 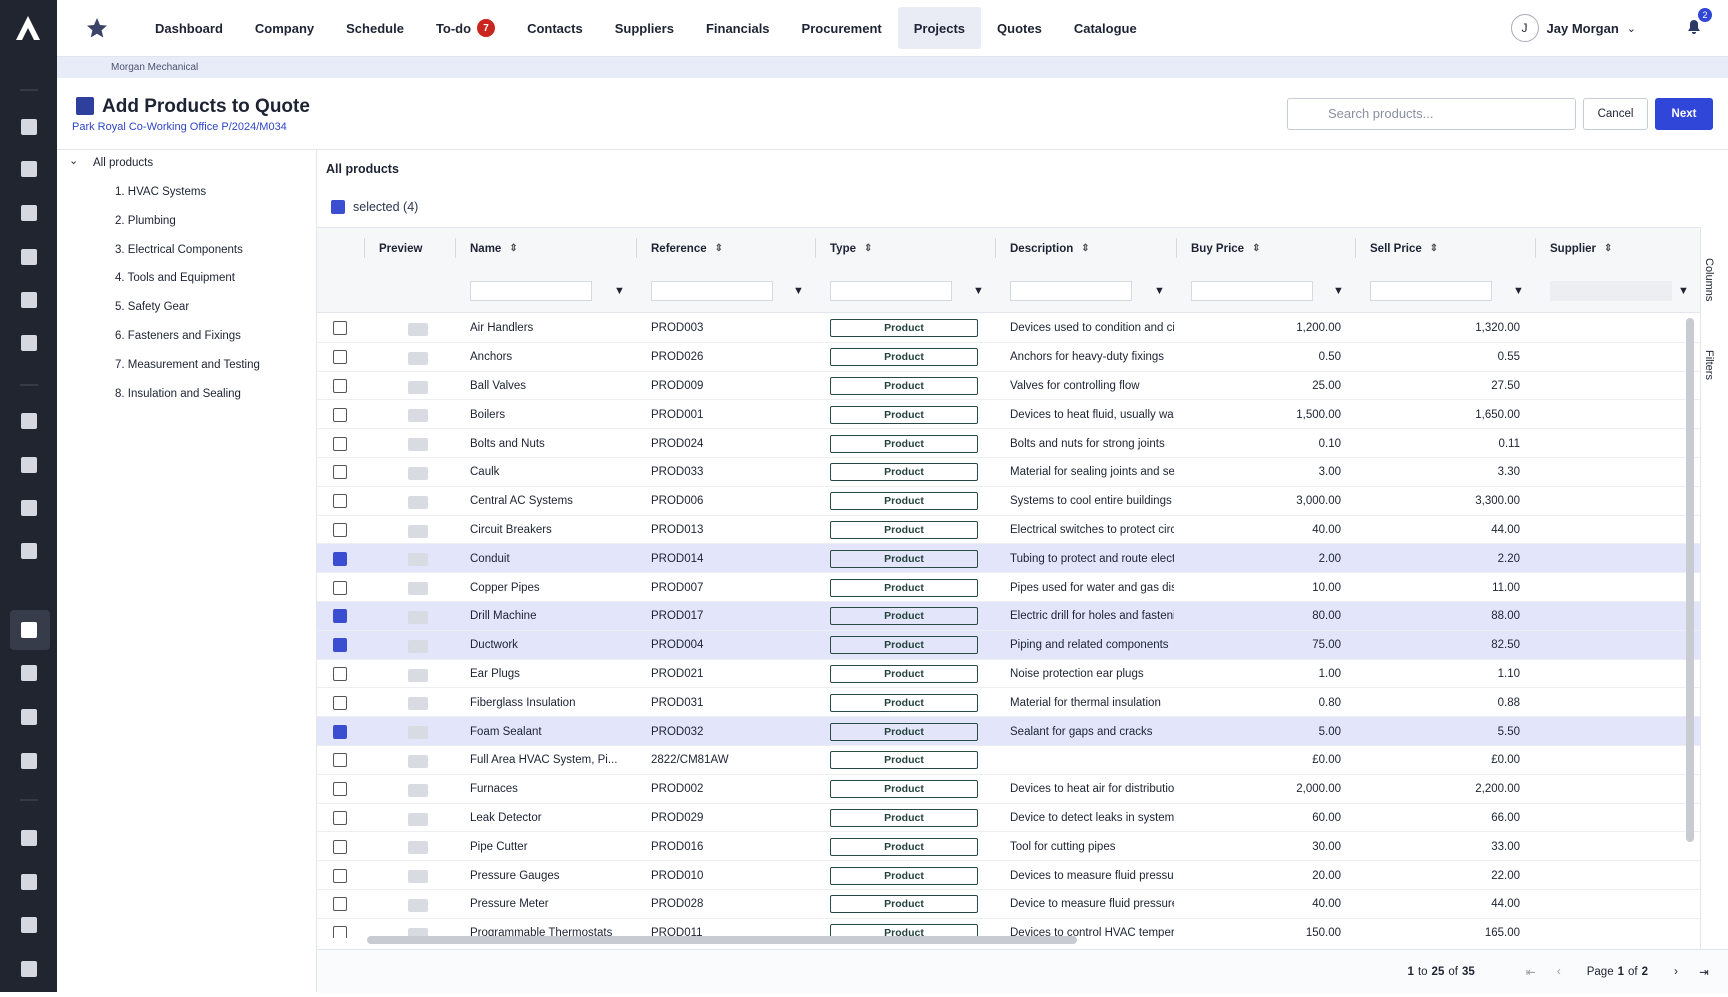 I want to click on cell-name: Boilers, so click(x=488, y=414).